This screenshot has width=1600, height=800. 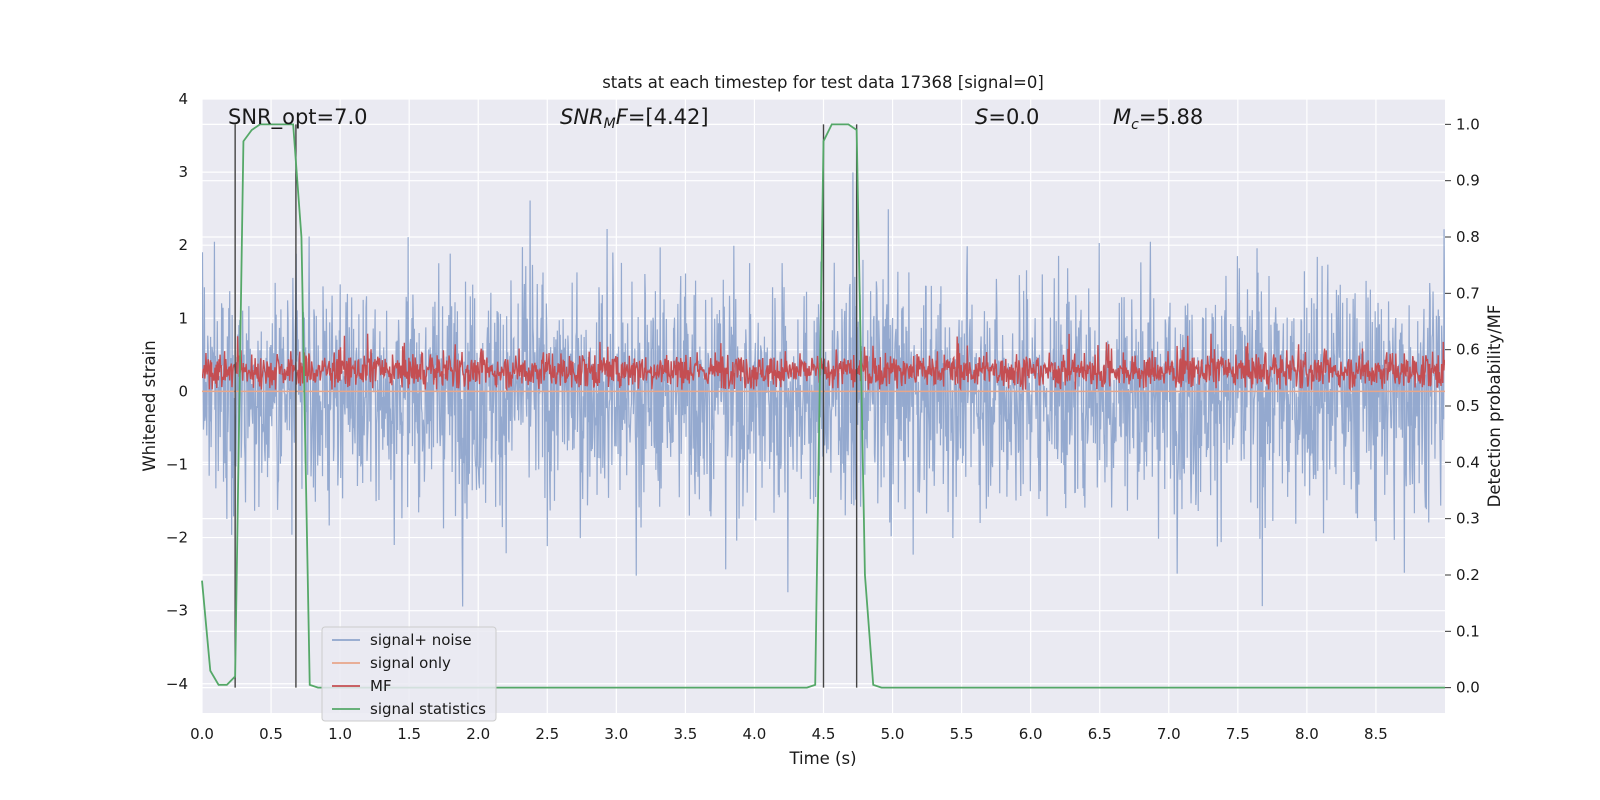 What do you see at coordinates (428, 709) in the screenshot?
I see `legend-label-signal-statistics: signal statistics` at bounding box center [428, 709].